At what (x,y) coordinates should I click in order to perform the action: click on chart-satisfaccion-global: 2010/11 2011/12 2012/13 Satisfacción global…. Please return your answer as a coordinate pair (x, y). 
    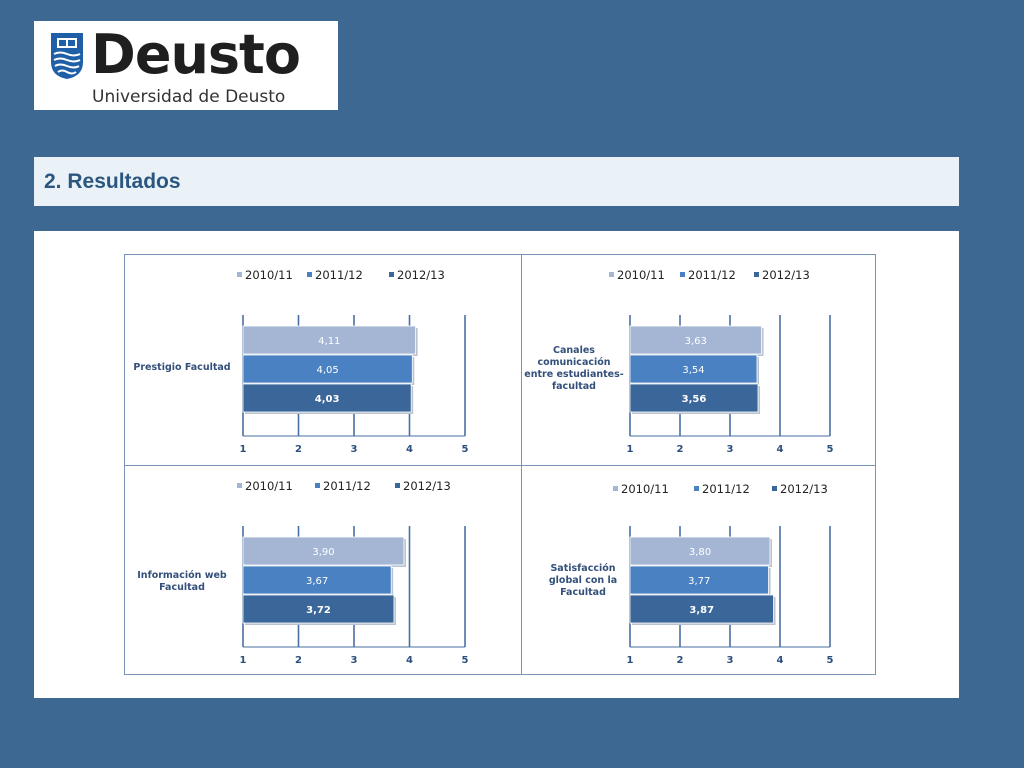
    Looking at the image, I should click on (709, 571).